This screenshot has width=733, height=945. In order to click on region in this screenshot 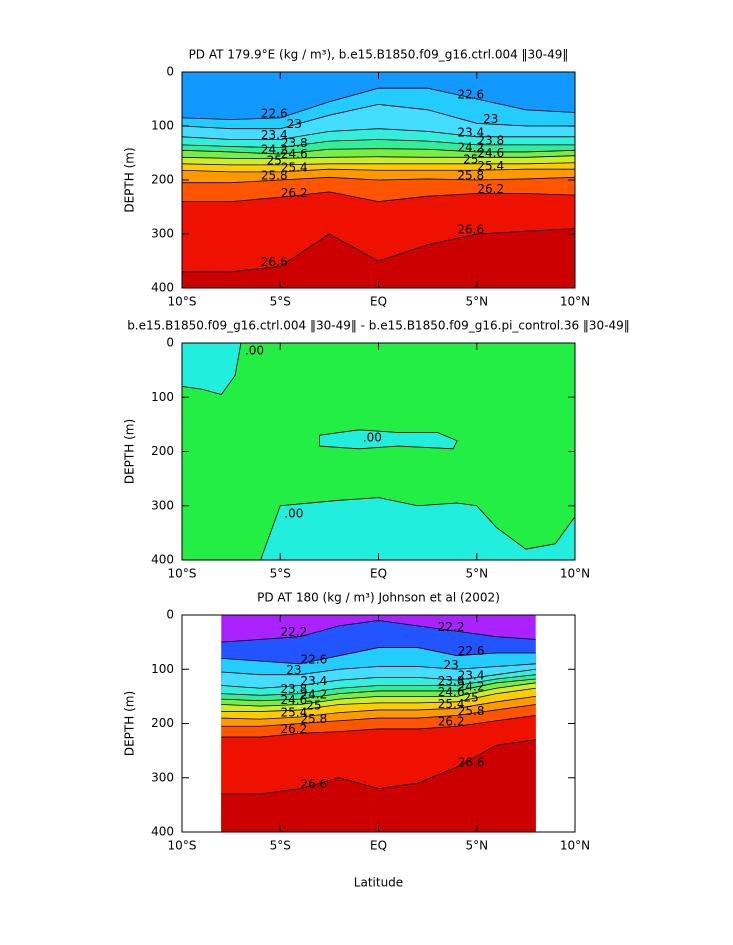, I will do `click(388, 439)`.